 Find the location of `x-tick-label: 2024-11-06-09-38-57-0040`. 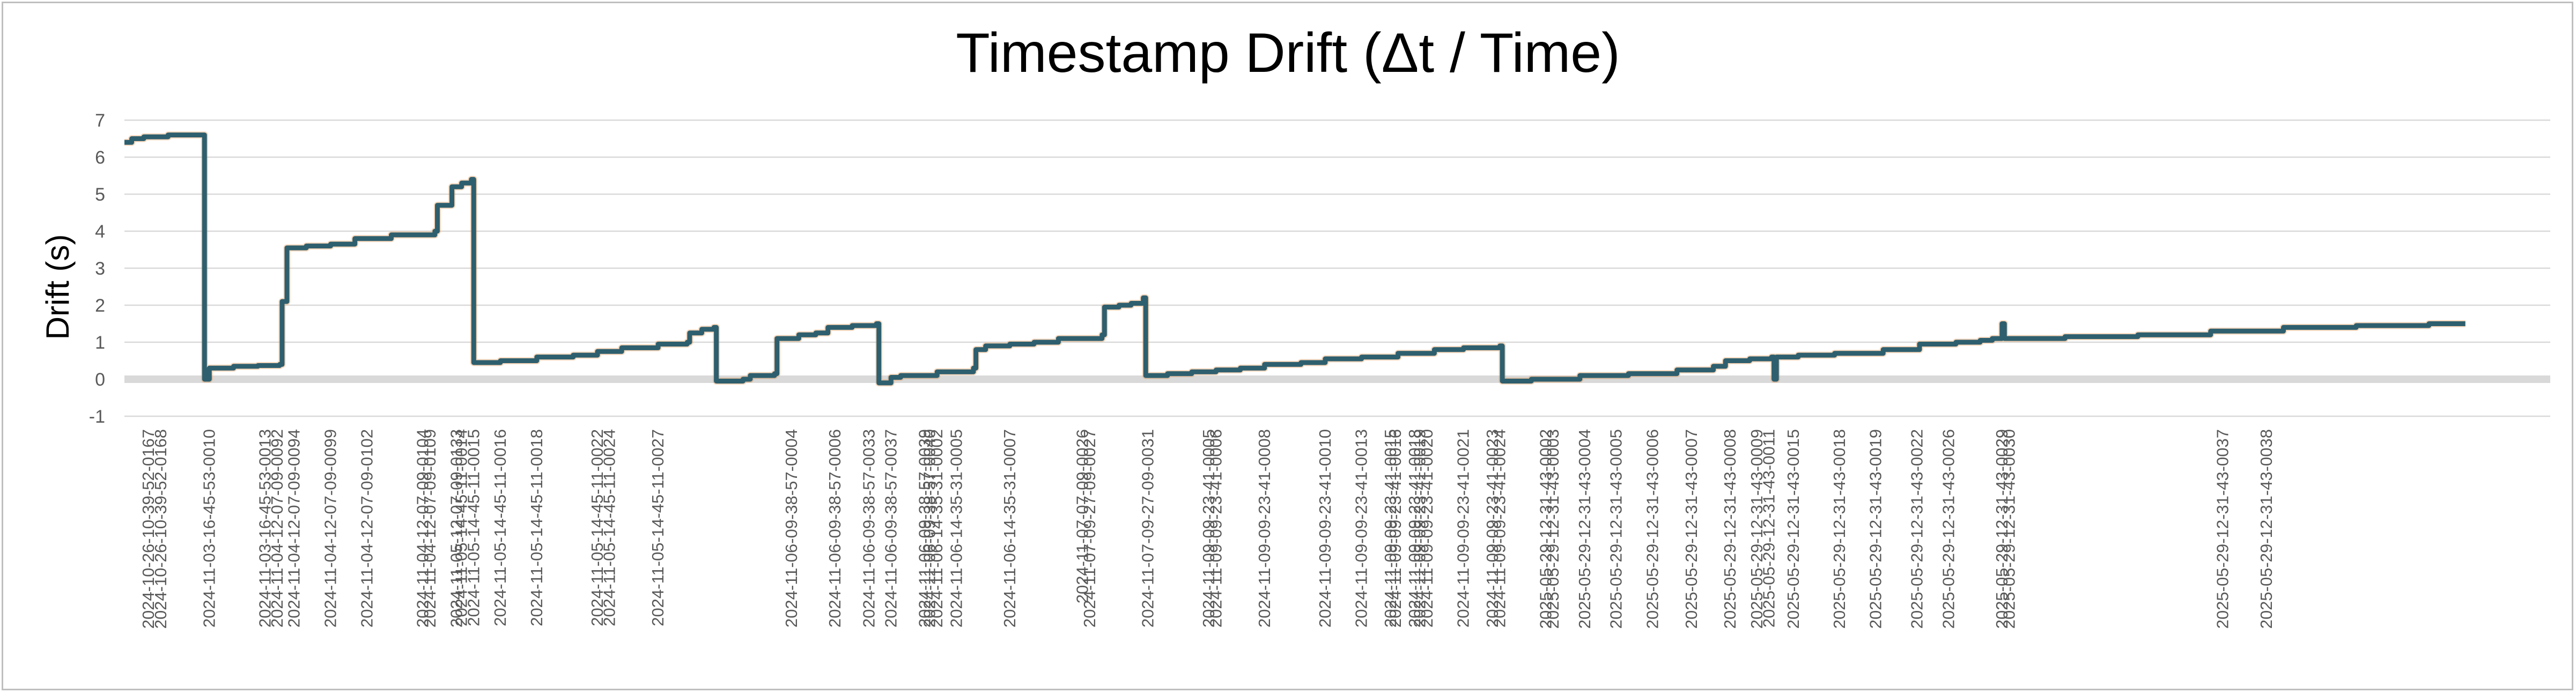

x-tick-label: 2024-11-06-09-38-57-0040 is located at coordinates (929, 528).